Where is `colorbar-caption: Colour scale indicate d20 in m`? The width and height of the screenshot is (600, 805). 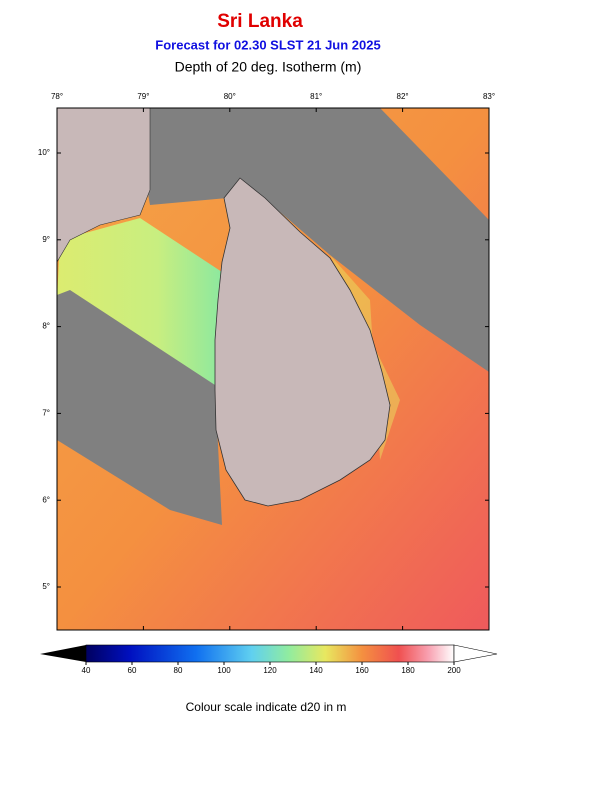 colorbar-caption: Colour scale indicate d20 in m is located at coordinates (266, 707).